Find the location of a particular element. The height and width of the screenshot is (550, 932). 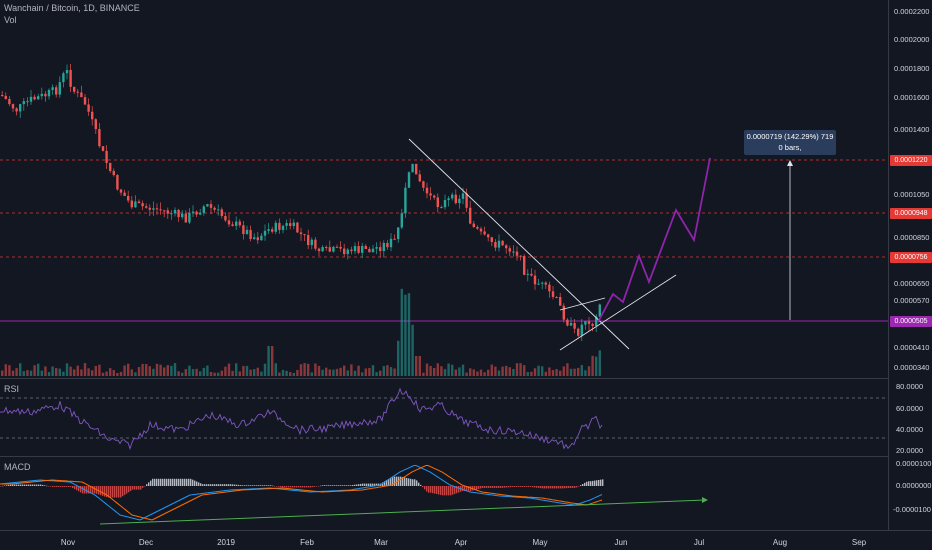

downtrend-line is located at coordinates (519, 244).